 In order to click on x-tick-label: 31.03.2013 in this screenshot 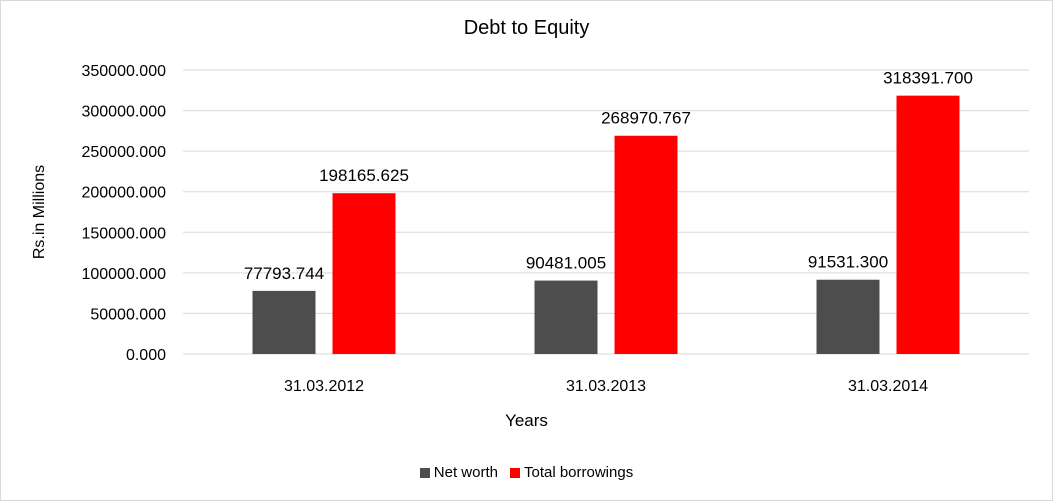, I will do `click(606, 386)`.